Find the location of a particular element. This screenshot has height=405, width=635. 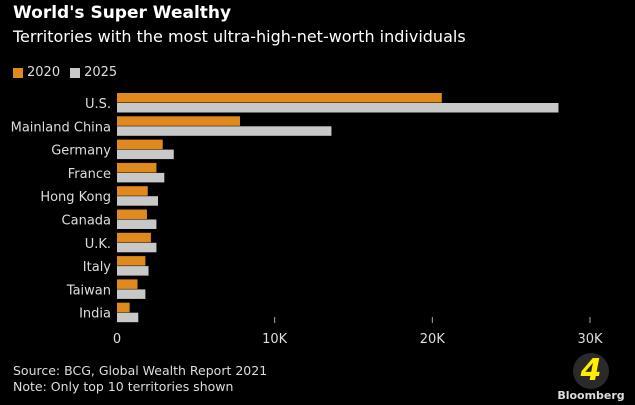

legend: 2020 2025 is located at coordinates (65, 72).